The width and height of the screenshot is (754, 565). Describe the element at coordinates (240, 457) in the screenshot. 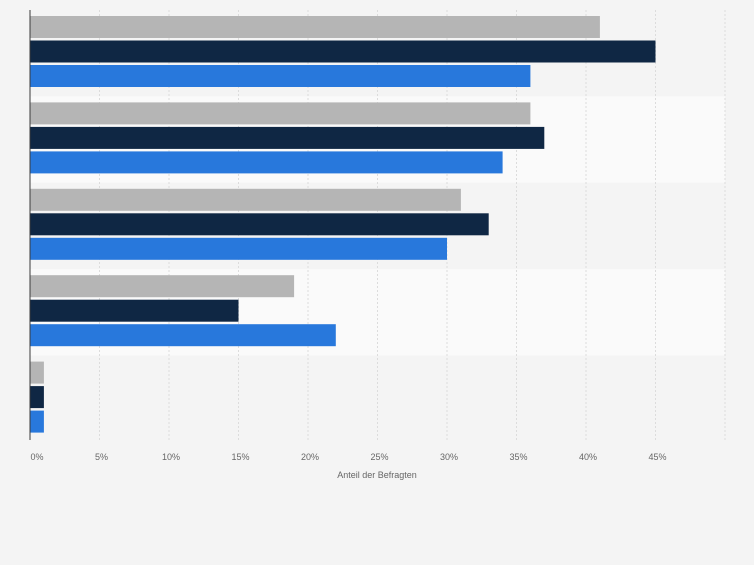

I see `x-tick-label: 15%` at that location.